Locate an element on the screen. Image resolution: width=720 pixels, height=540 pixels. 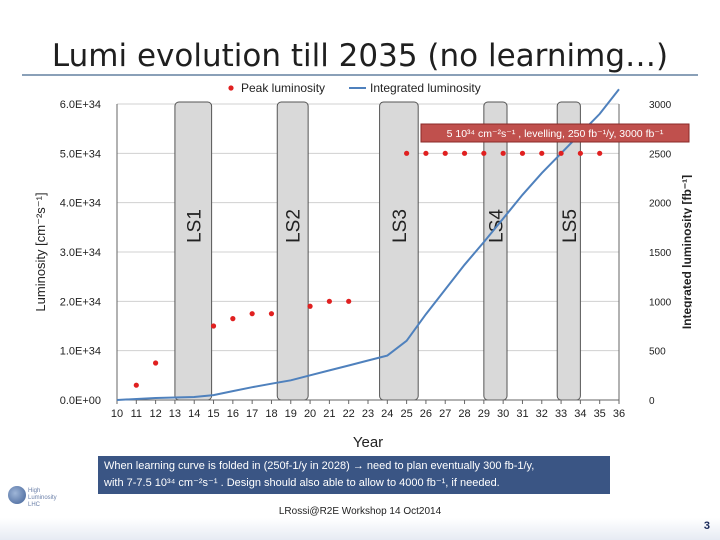
x-tick-label: 29 is located at coordinates (484, 414).